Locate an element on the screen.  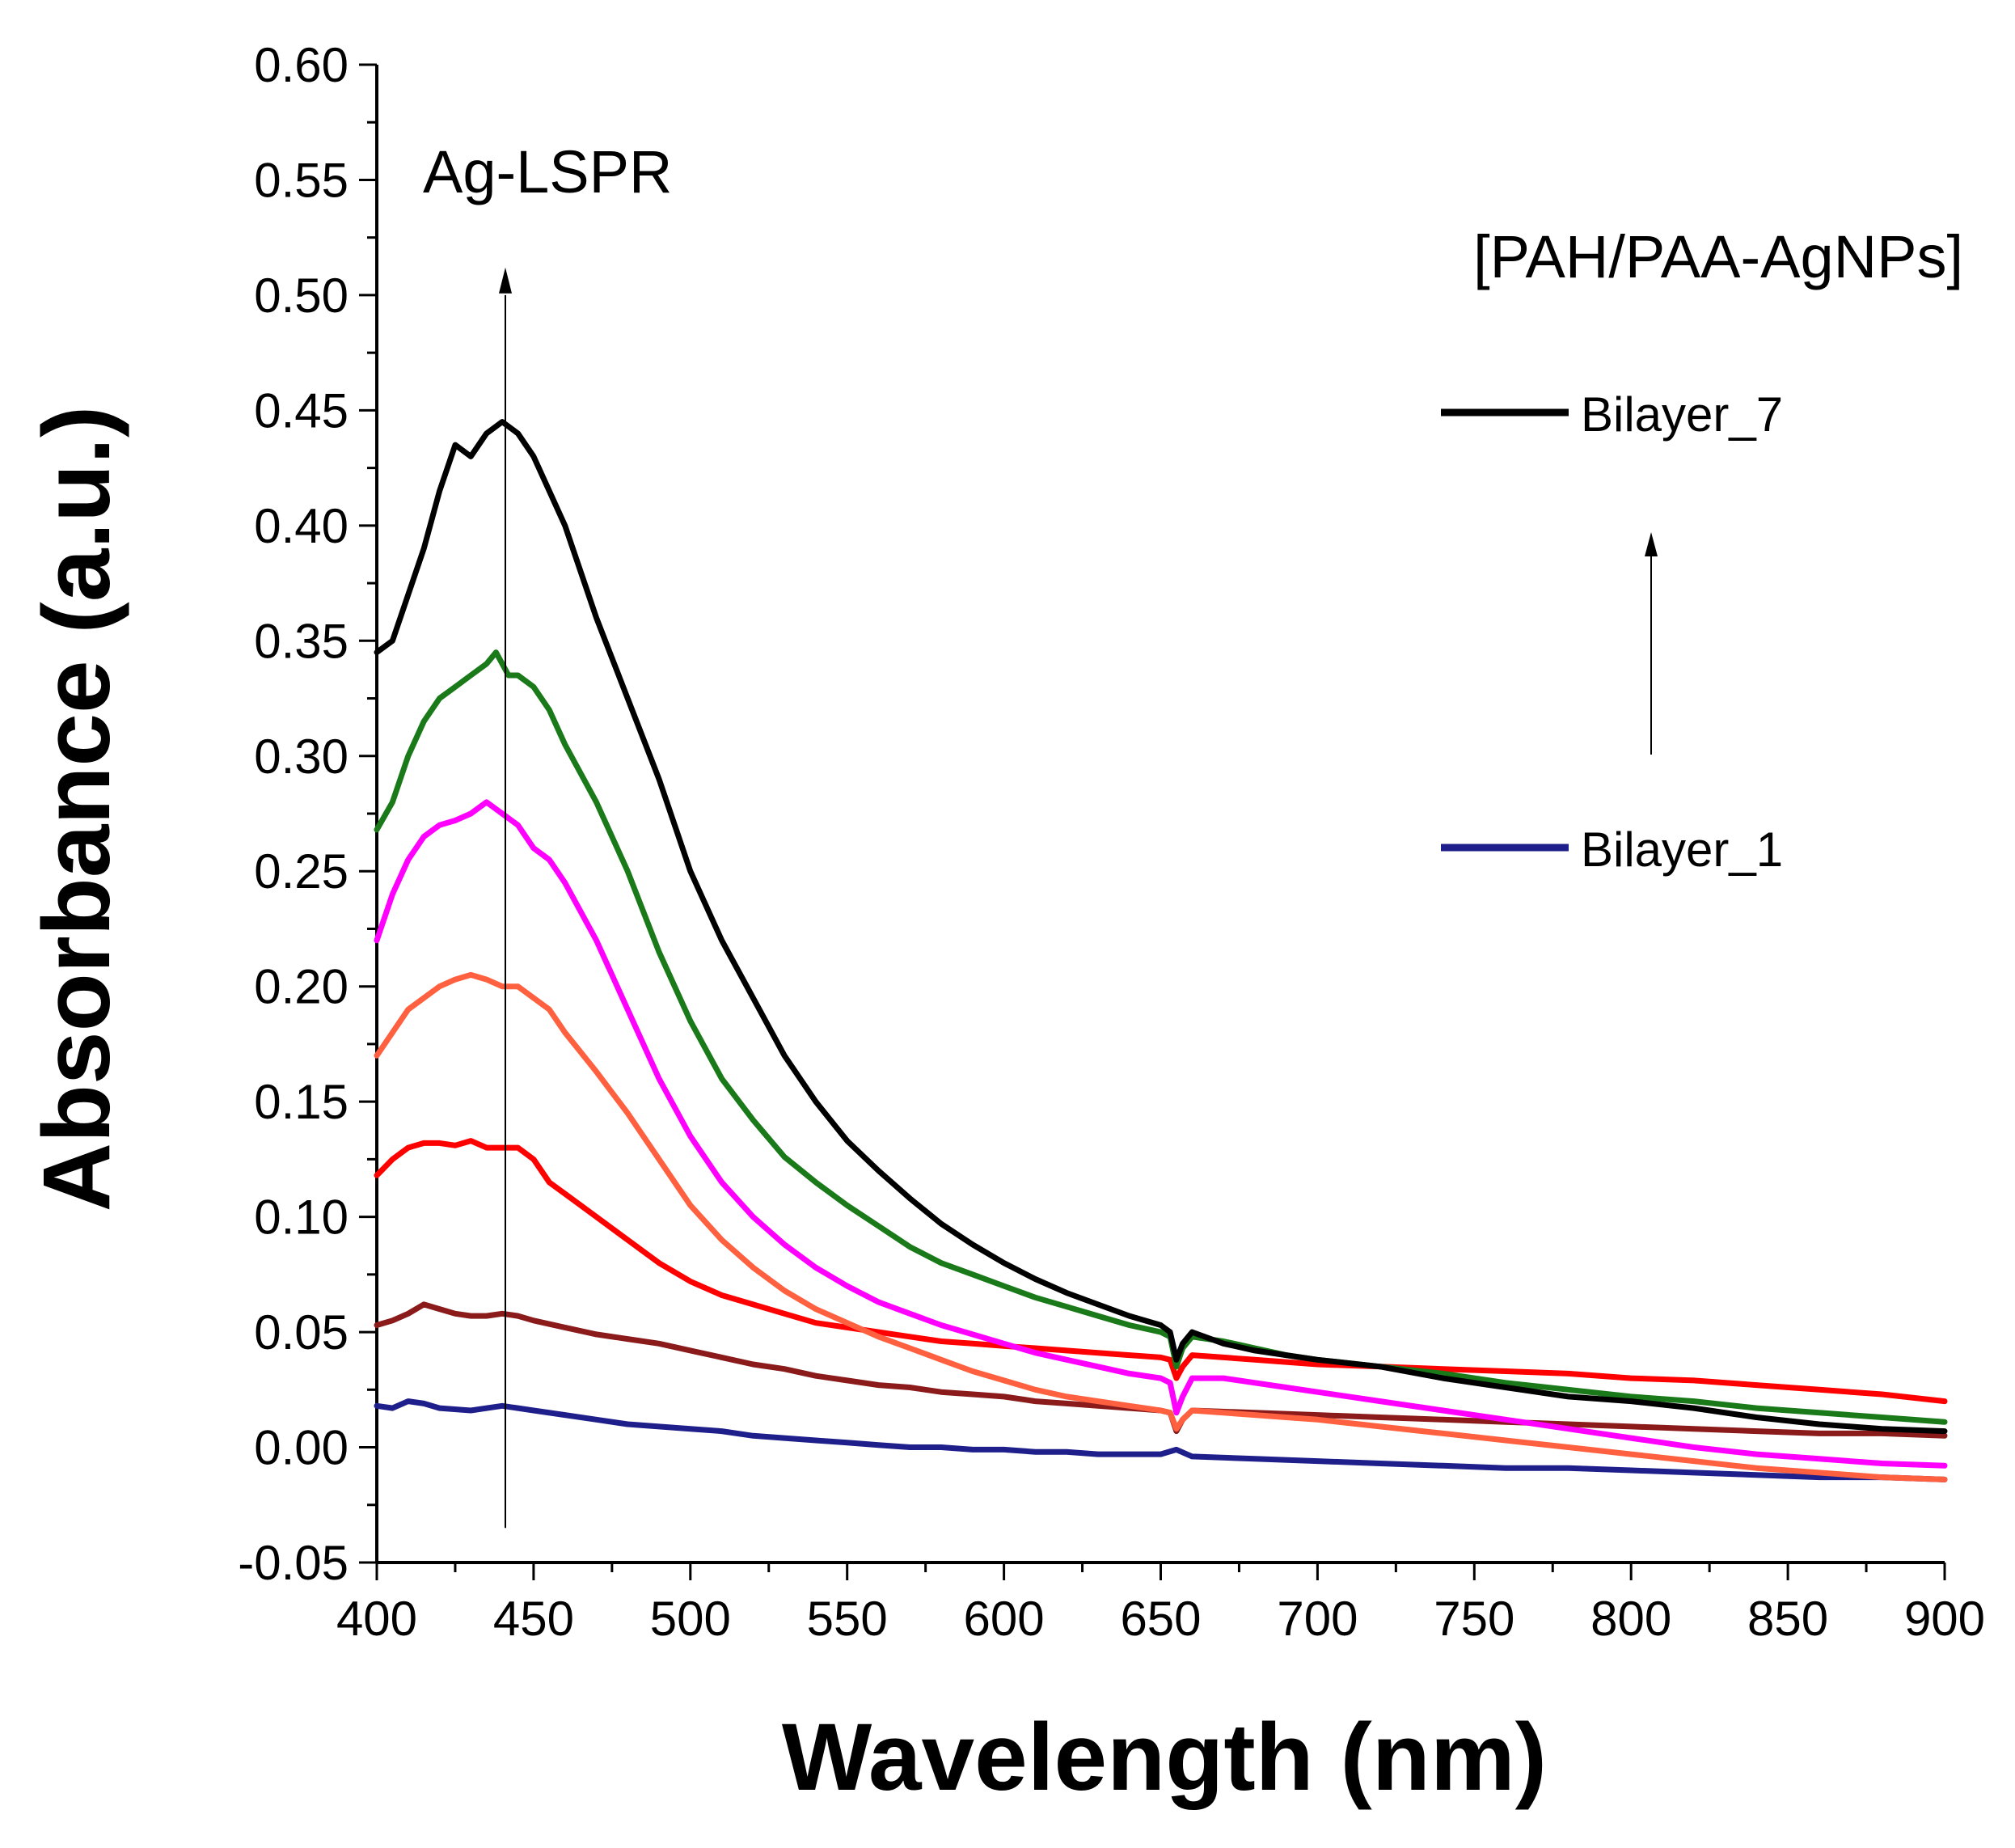
legend-title: [PAH/PAA-AgNPs] is located at coordinates (1718, 256).